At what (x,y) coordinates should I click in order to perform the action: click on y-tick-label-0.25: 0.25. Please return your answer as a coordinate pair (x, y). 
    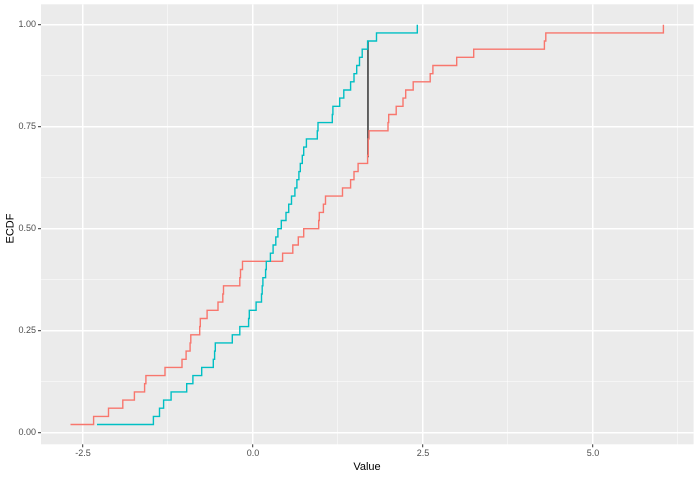
    Looking at the image, I should click on (27, 330).